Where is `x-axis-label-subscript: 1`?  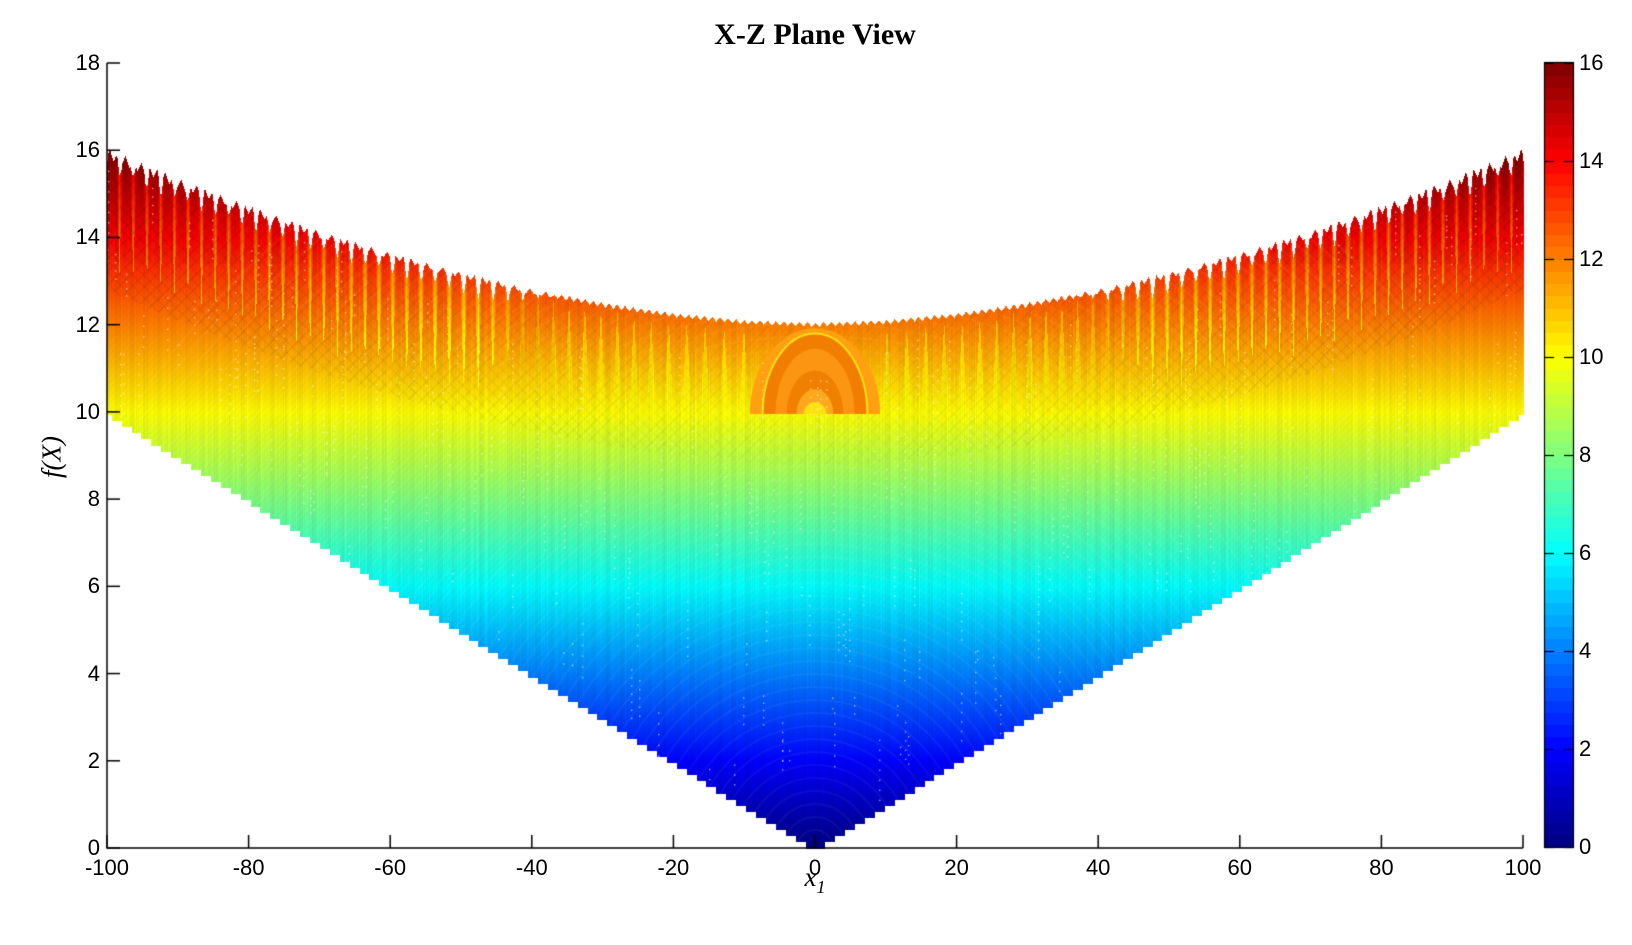
x-axis-label-subscript: 1 is located at coordinates (821, 887).